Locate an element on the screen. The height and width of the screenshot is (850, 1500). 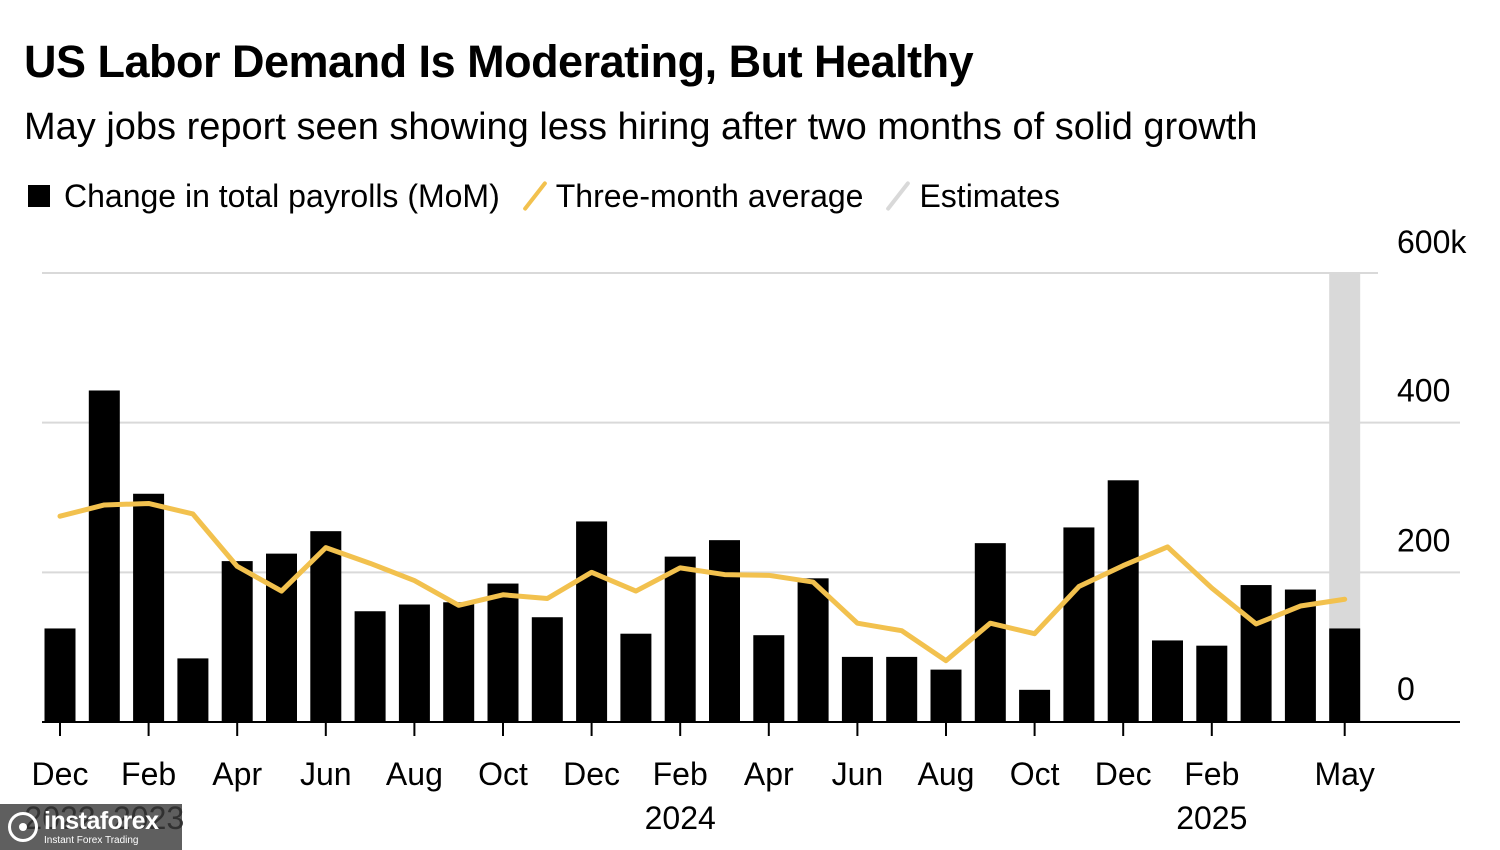
bar-mar-2023 is located at coordinates (193, 690).